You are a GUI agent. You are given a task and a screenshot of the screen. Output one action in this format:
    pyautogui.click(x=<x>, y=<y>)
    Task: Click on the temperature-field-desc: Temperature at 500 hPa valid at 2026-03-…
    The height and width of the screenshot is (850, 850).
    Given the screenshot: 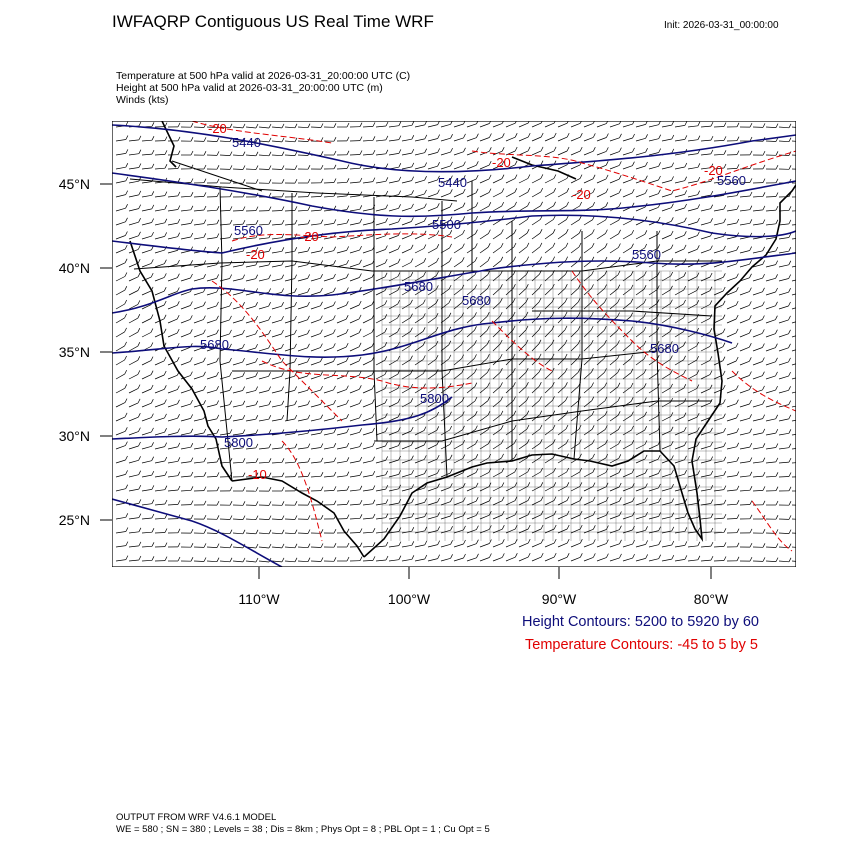 What is the action you would take?
    pyautogui.click(x=263, y=76)
    